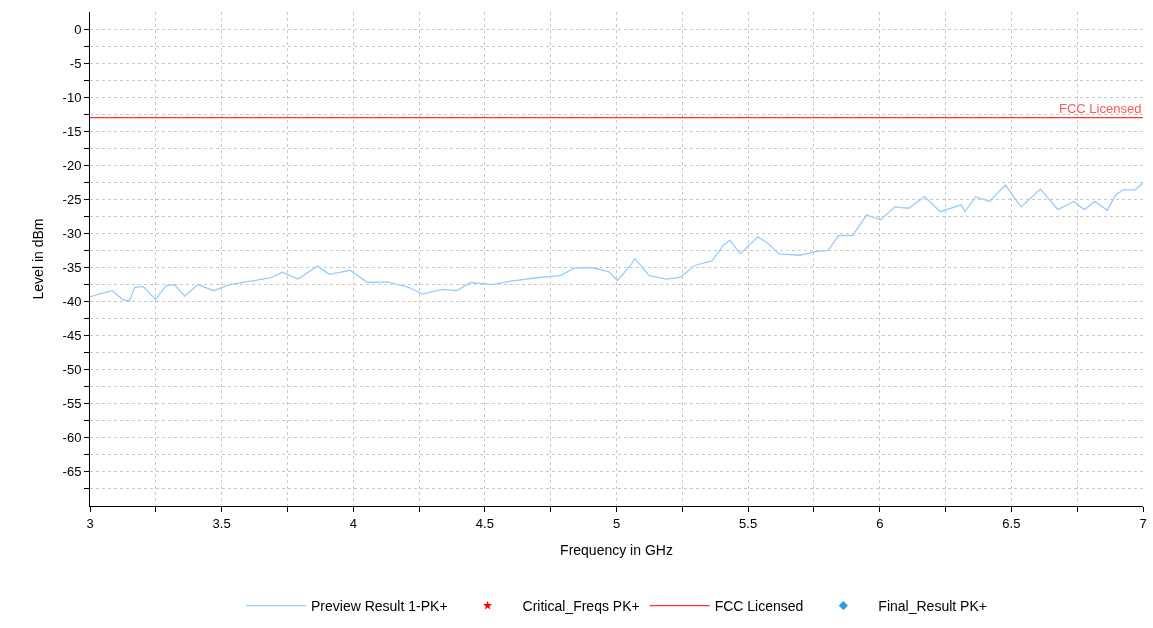 Image resolution: width=1153 pixels, height=628 pixels. I want to click on y-tick-label: -50, so click(72, 370).